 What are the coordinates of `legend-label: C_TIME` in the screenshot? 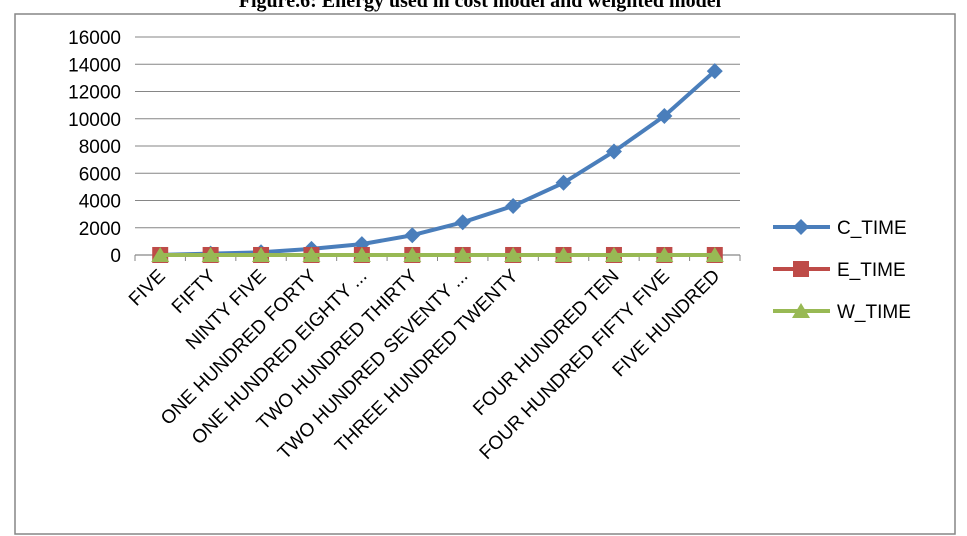 It's located at (872, 228).